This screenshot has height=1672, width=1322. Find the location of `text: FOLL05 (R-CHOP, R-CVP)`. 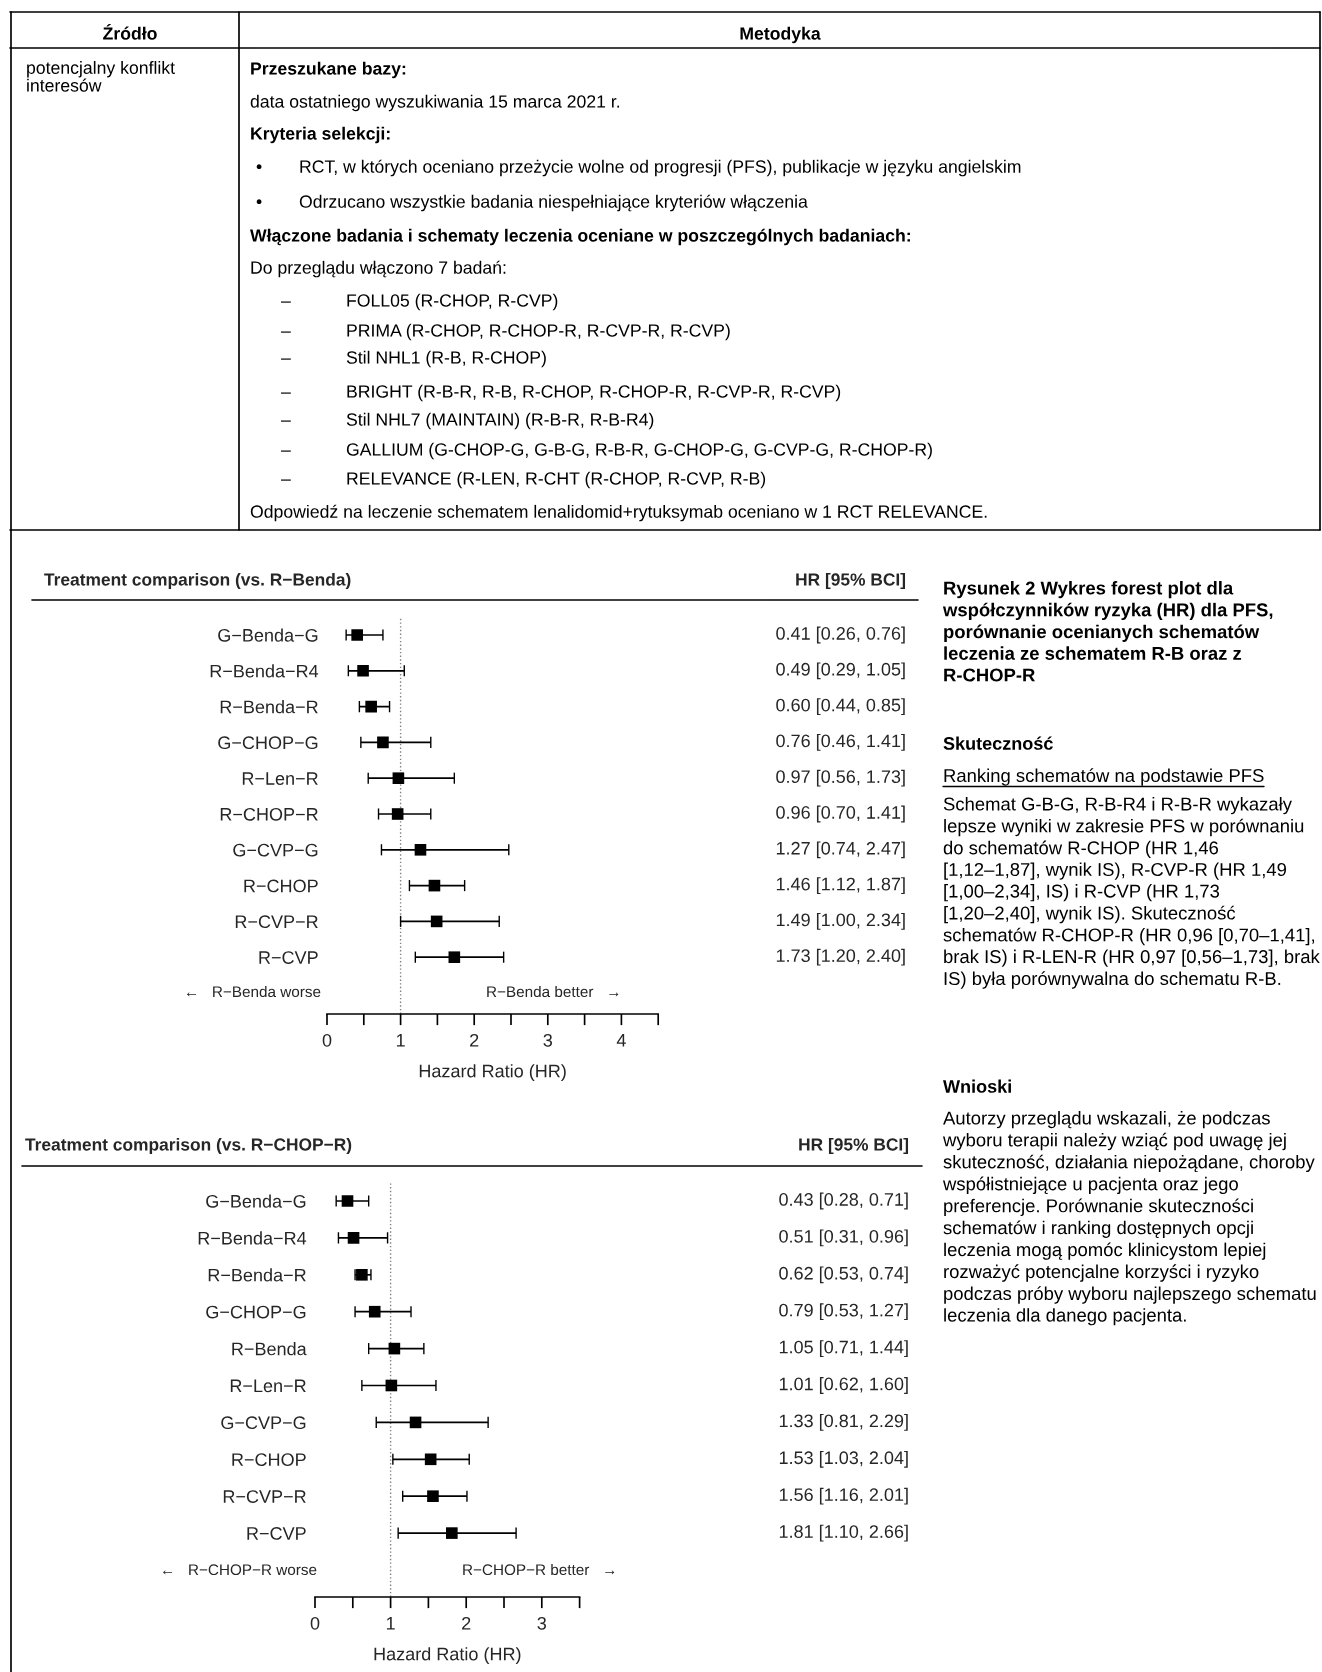

text: FOLL05 (R-CHOP, R-CVP) is located at coordinates (452, 302).